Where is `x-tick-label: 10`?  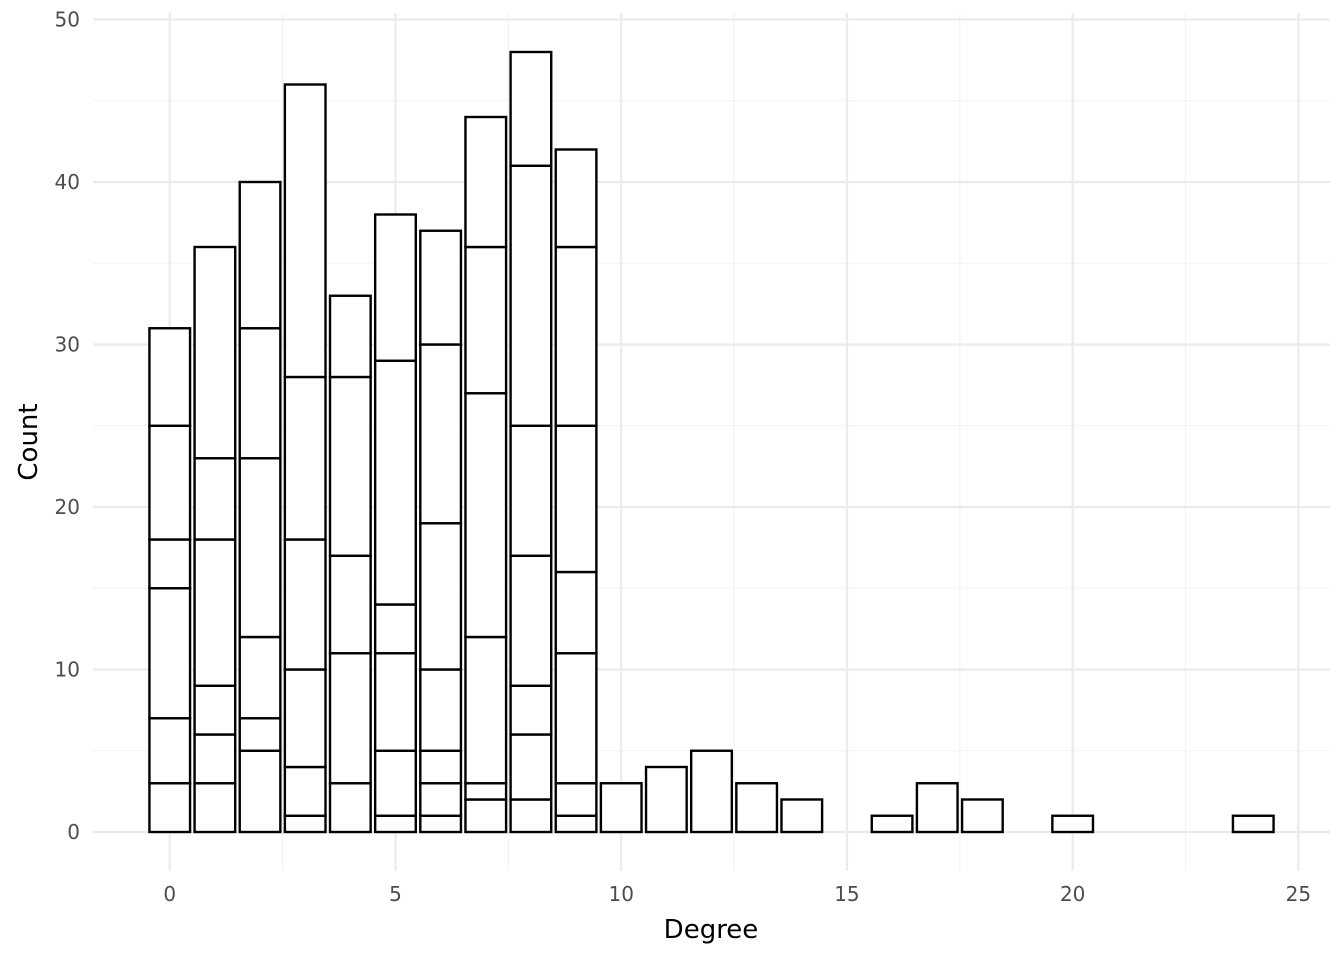
x-tick-label: 10 is located at coordinates (620, 894).